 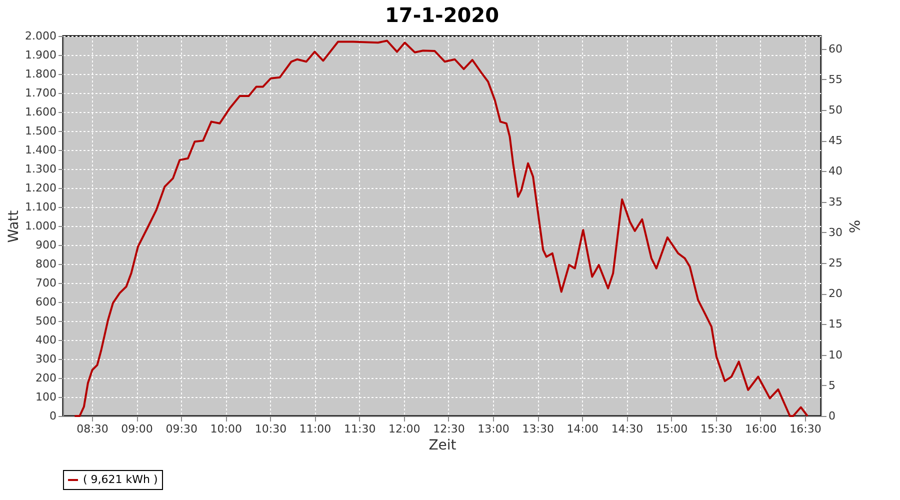 I want to click on y2-tick-label: 60, so click(x=835, y=49).